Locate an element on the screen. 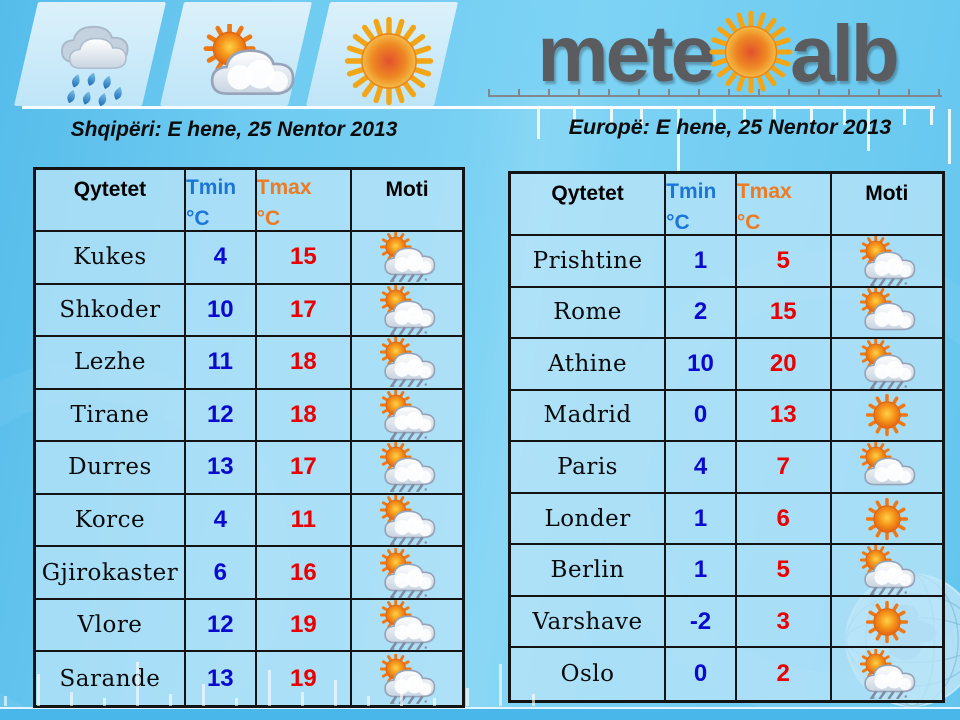 Image resolution: width=960 pixels, height=720 pixels. city-cell: Rome is located at coordinates (589, 313).